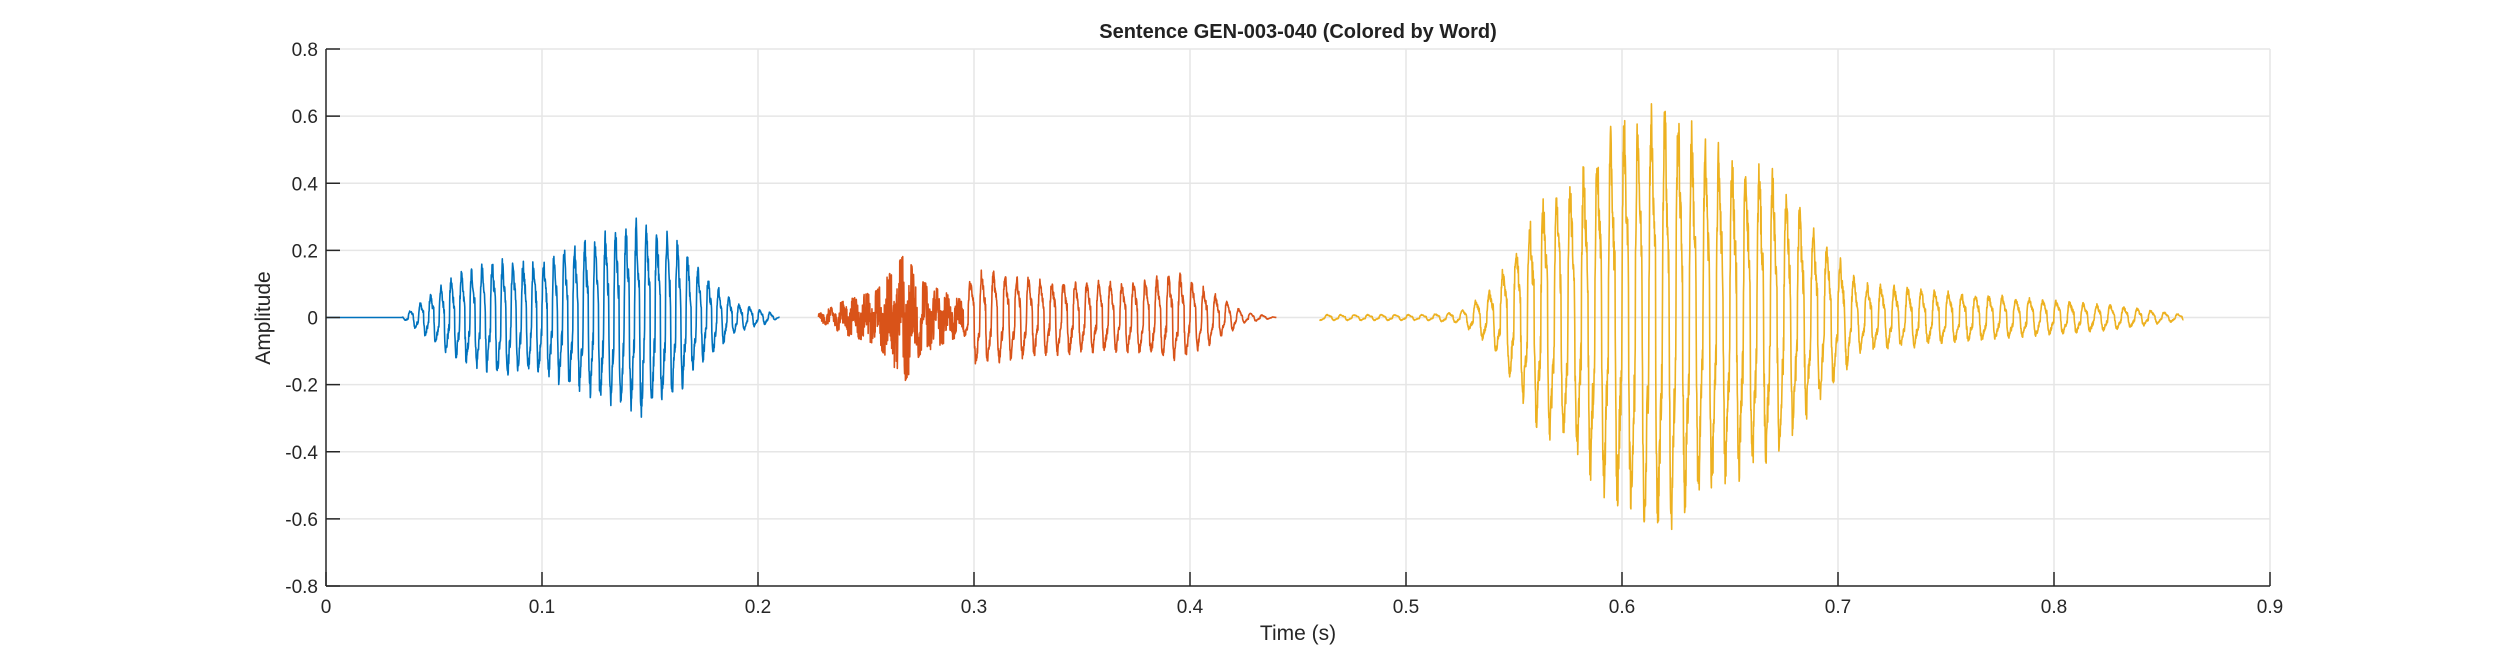 Image resolution: width=2500 pixels, height=662 pixels. Describe the element at coordinates (542, 607) in the screenshot. I see `x-tick-label: 0.1` at that location.